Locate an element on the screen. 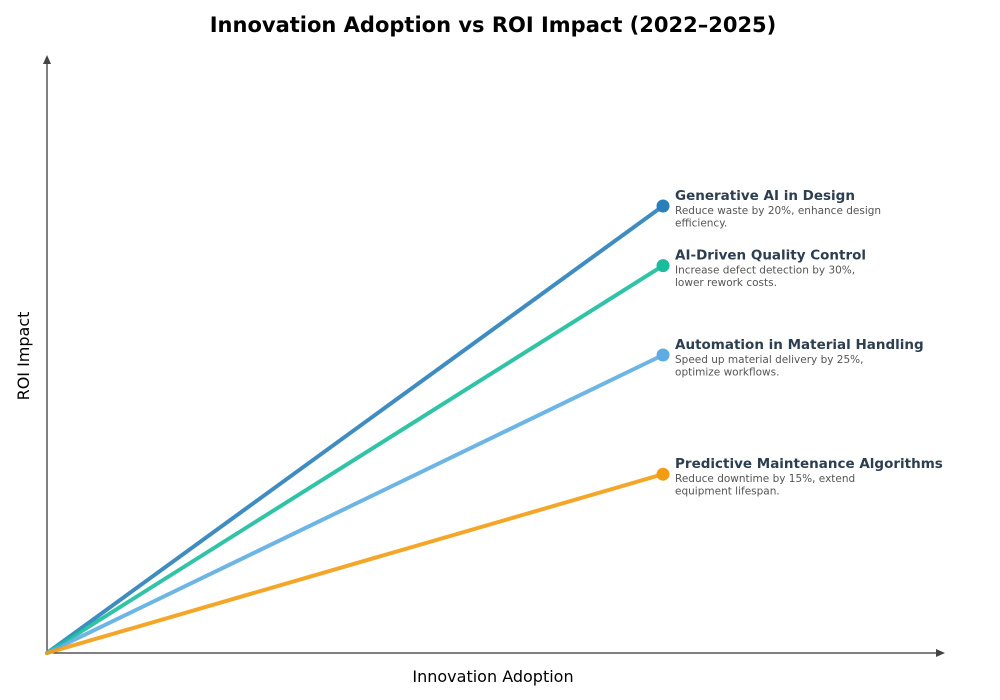 This screenshot has height=700, width=1000. series-description-3: equipment lifespan. is located at coordinates (727, 492).